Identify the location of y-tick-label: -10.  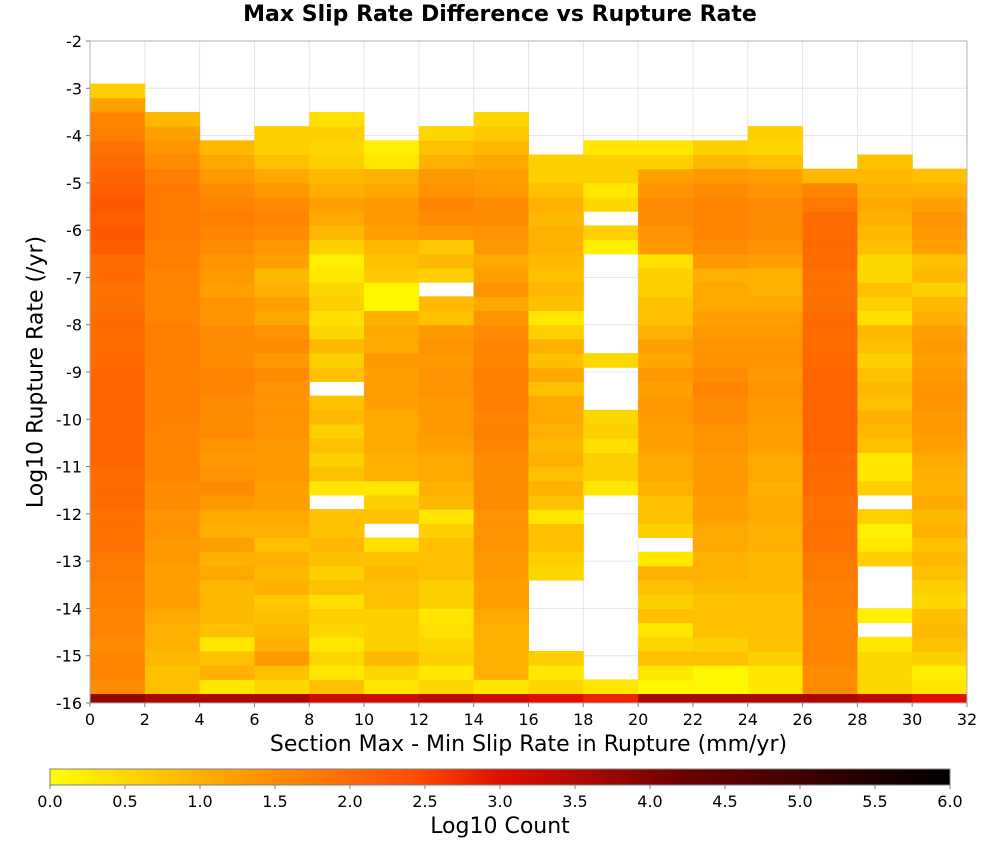
(69, 419).